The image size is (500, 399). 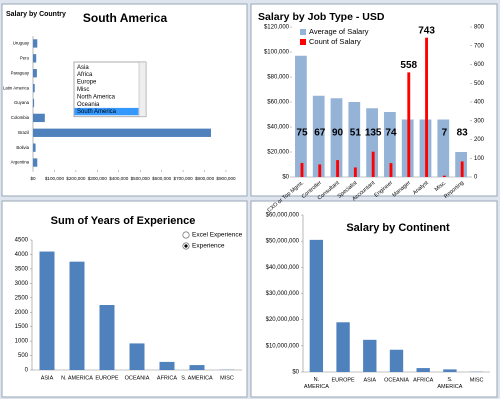 What do you see at coordinates (125, 18) in the screenshot?
I see `chart-title: South America` at bounding box center [125, 18].